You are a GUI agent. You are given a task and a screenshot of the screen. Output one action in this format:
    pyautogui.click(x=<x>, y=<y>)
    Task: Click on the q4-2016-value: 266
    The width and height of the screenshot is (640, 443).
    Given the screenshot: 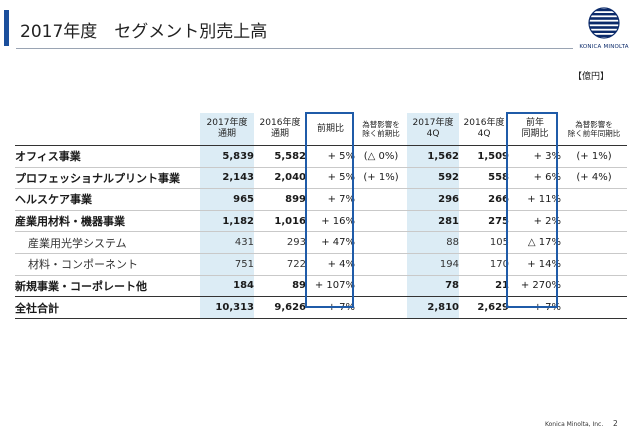 What is the action you would take?
    pyautogui.click(x=498, y=199)
    